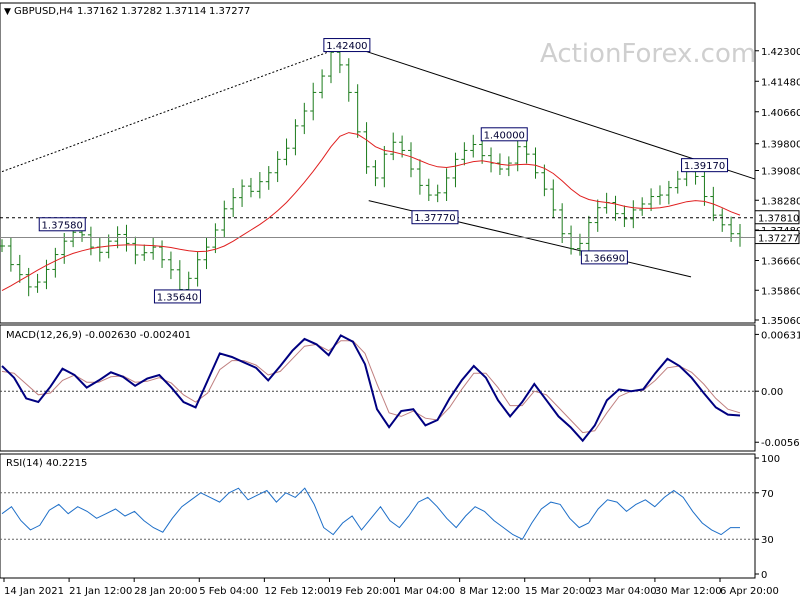 This screenshot has height=600, width=800. I want to click on price-label: 1.40000, so click(504, 135).